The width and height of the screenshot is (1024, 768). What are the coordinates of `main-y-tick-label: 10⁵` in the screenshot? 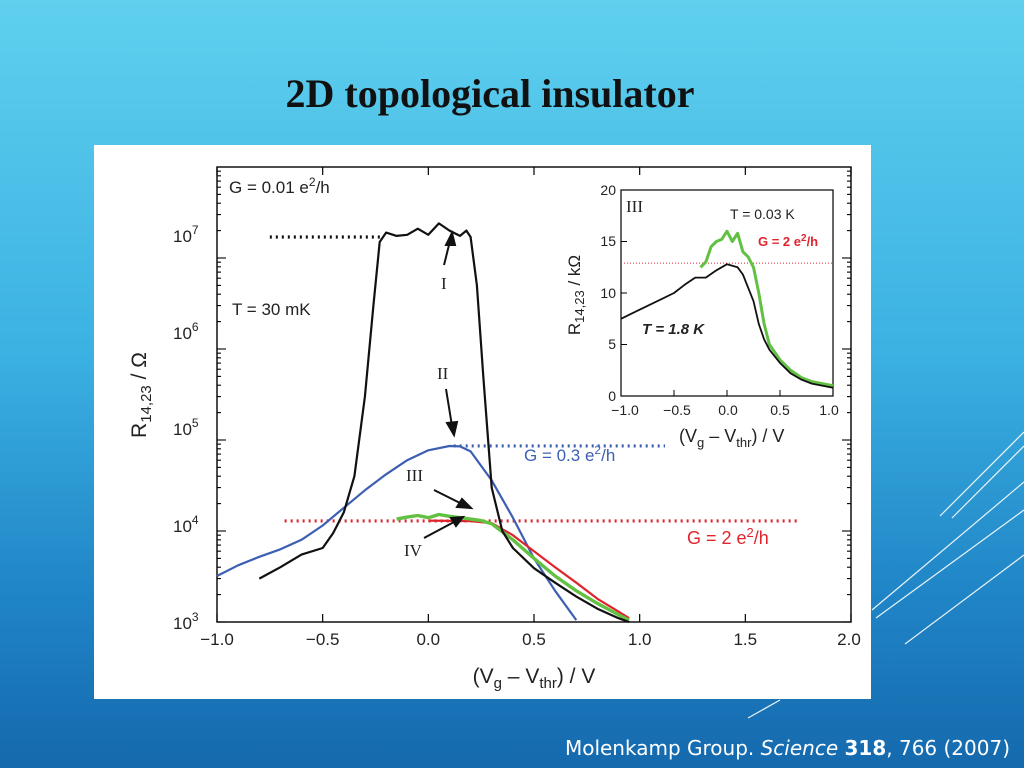 It's located at (186, 427).